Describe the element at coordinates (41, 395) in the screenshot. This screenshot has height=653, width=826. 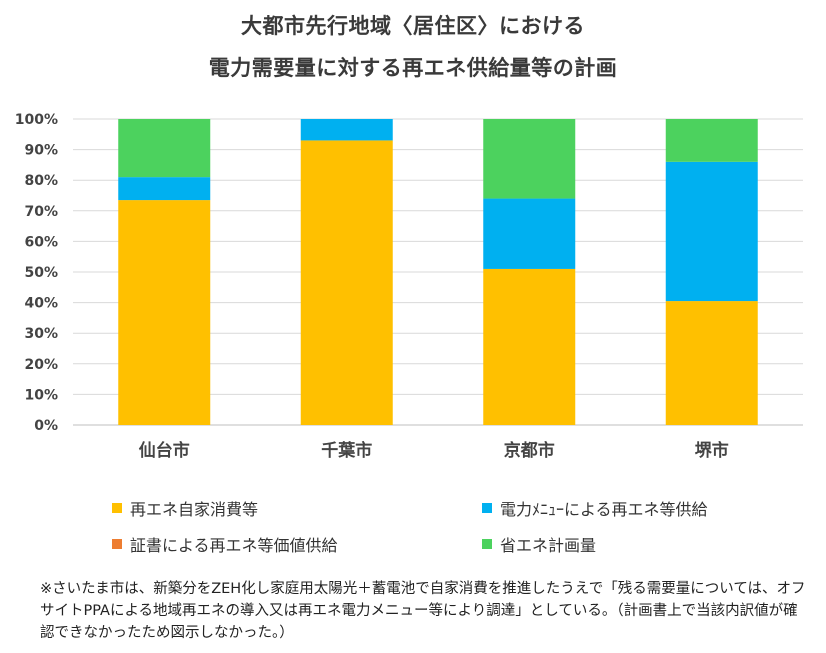
I see `y-tick-label: 10%` at that location.